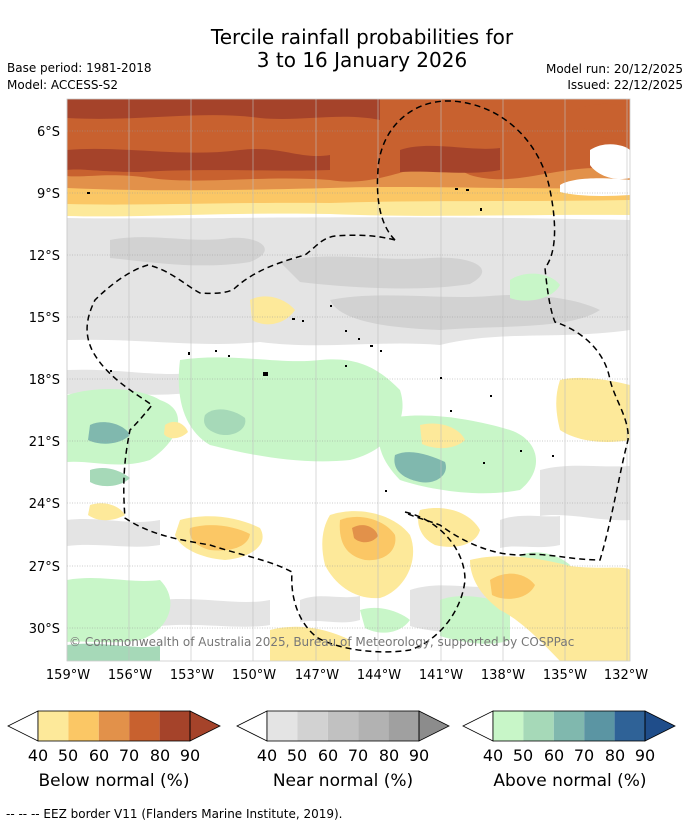  Describe the element at coordinates (48, 194) in the screenshot. I see `lat-label: 9°S` at that location.